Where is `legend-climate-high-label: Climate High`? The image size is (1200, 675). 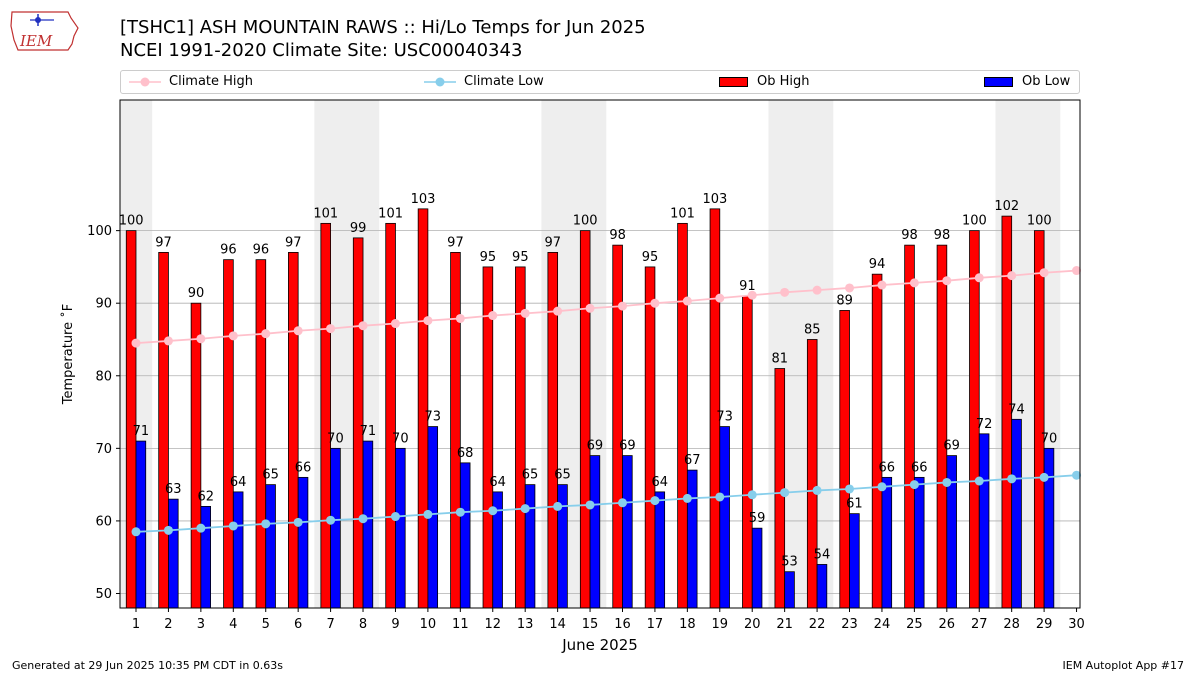 legend-climate-high-label: Climate High is located at coordinates (211, 81).